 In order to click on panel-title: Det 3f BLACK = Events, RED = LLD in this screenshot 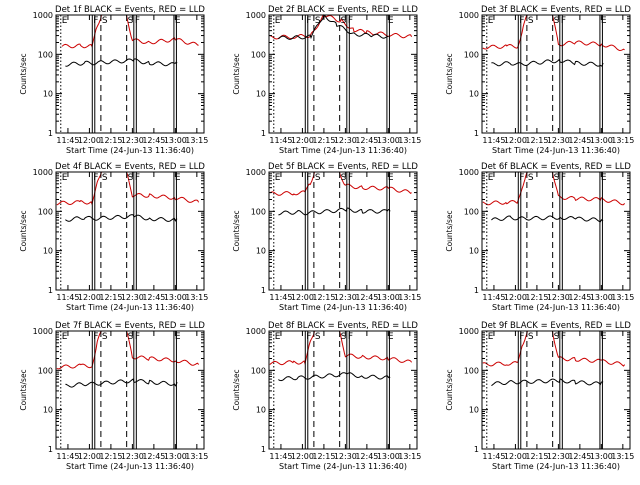, I will do `click(556, 10)`.